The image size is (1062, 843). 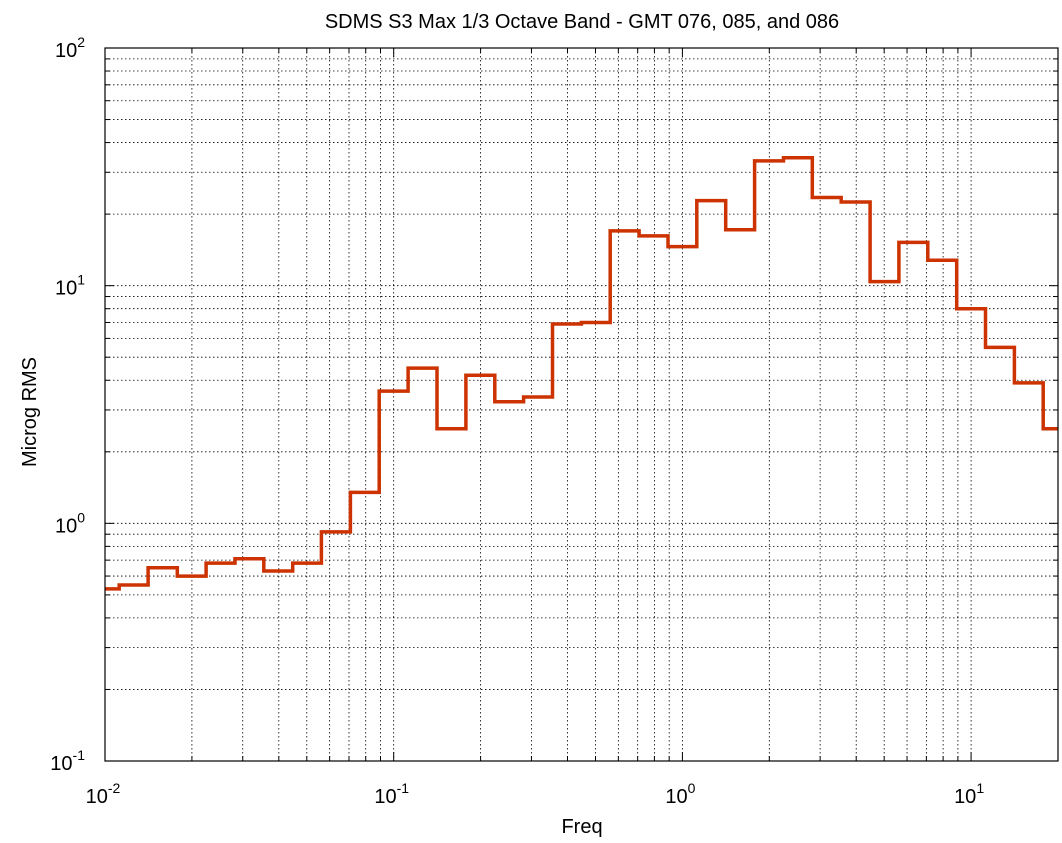 I want to click on x-tick-label: 10¹, so click(x=969, y=794).